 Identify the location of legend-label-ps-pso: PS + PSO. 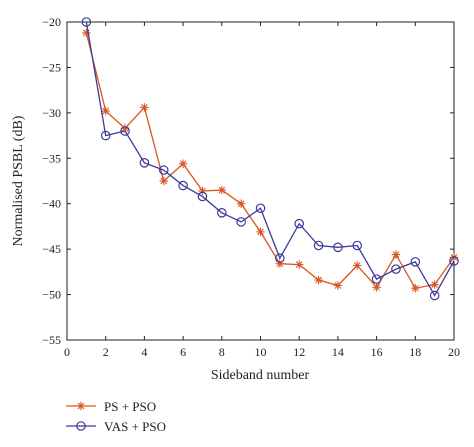
(130, 406).